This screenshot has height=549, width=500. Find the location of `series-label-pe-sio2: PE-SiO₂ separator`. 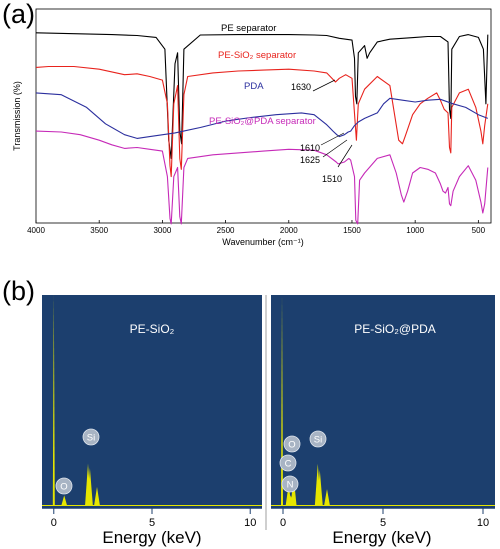

series-label-pe-sio2: PE-SiO₂ separator is located at coordinates (257, 55).